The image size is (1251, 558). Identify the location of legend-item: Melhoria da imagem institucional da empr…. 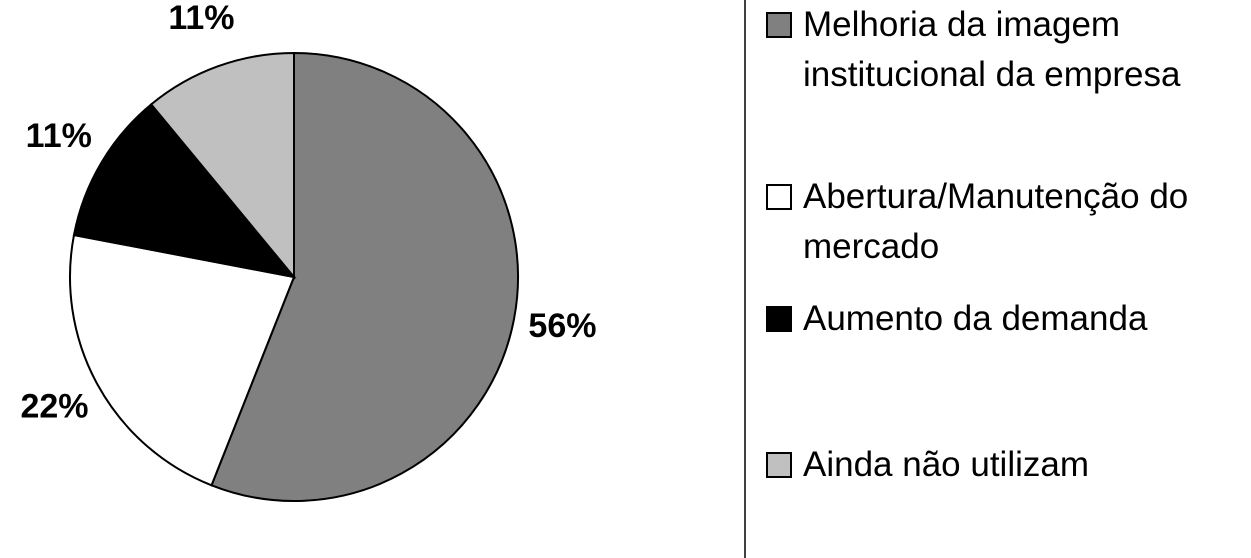
(1006, 50).